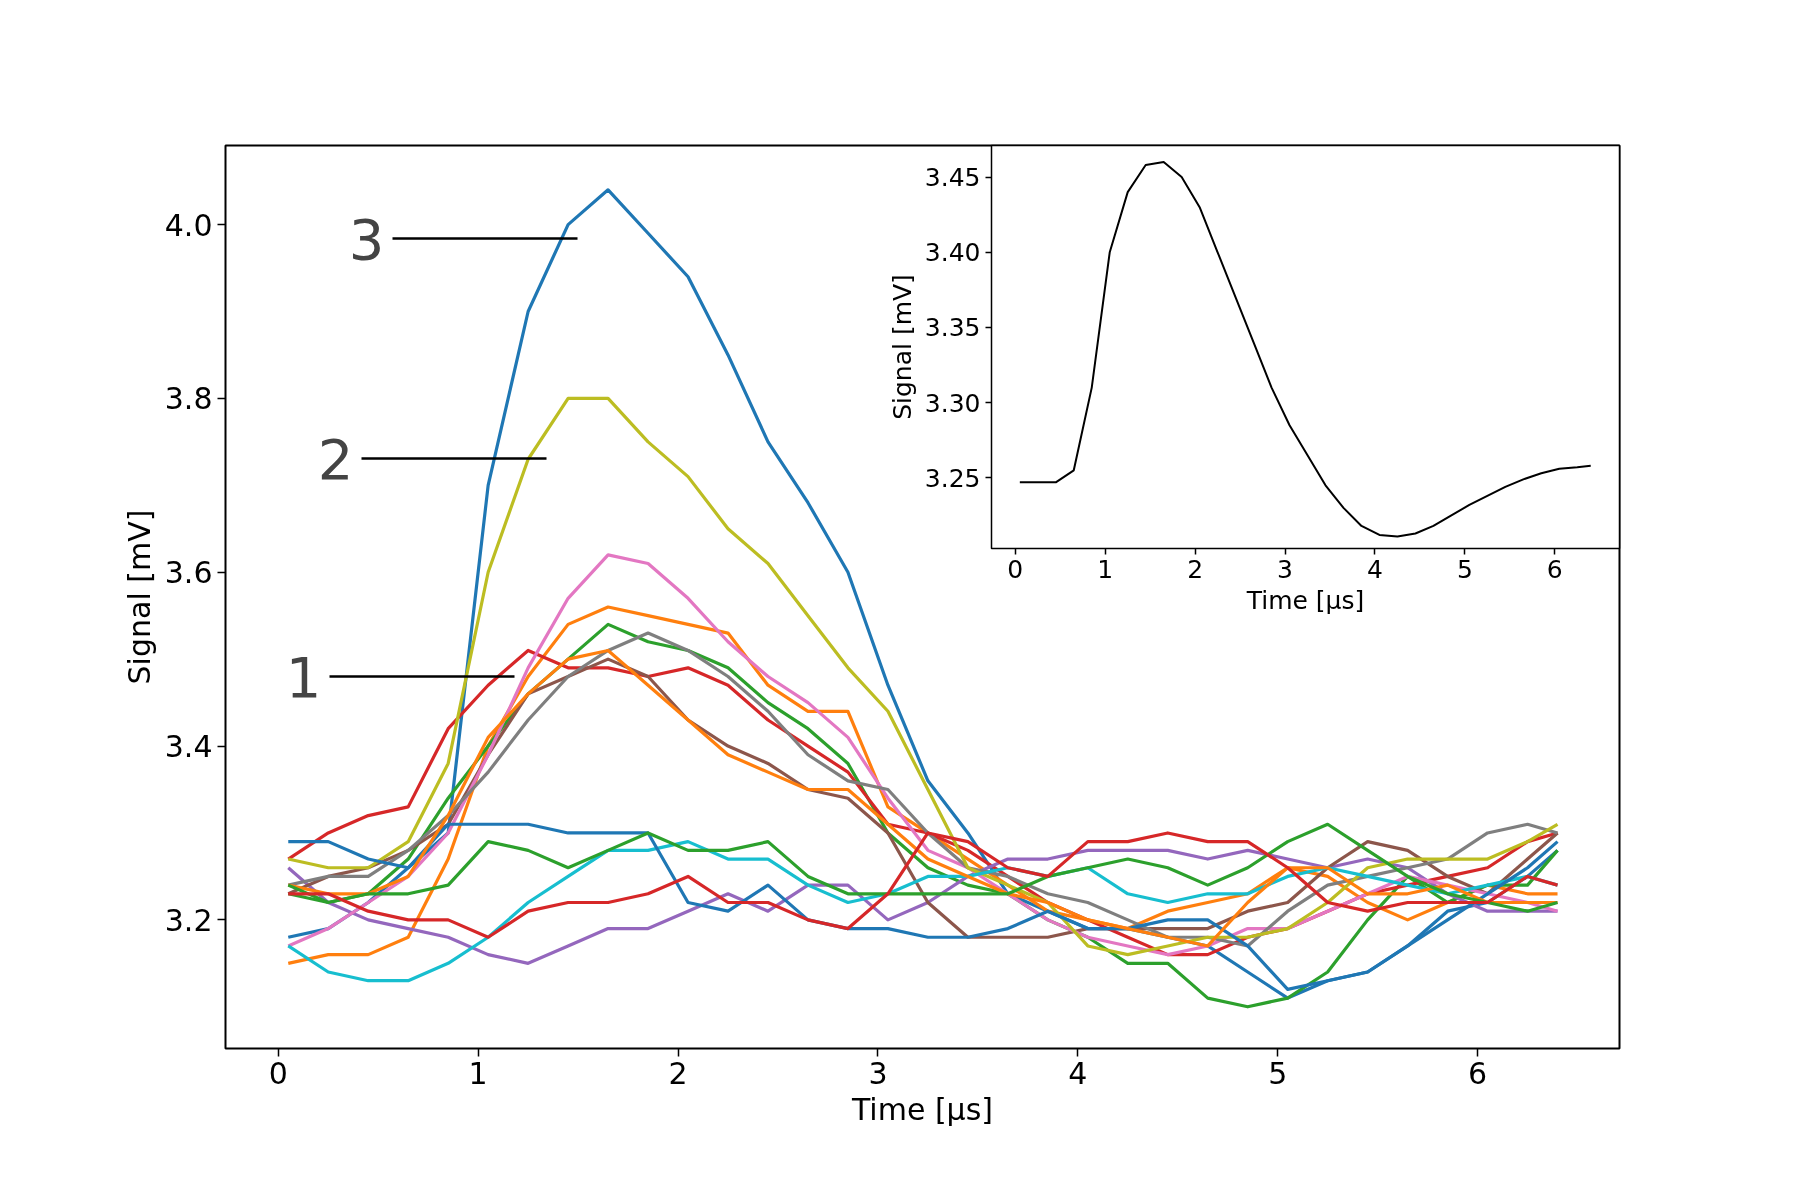 The width and height of the screenshot is (1800, 1200). Describe the element at coordinates (335, 459) in the screenshot. I see `annotation: 2` at that location.